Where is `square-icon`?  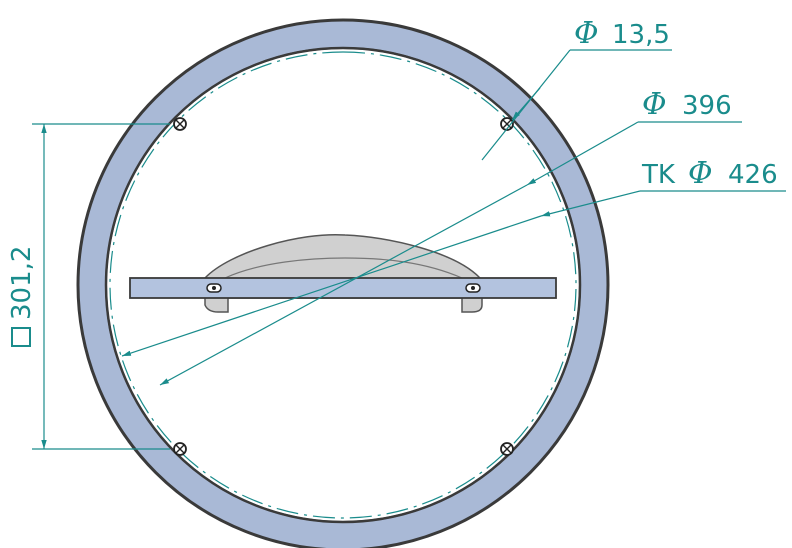 square-icon is located at coordinates (21, 337).